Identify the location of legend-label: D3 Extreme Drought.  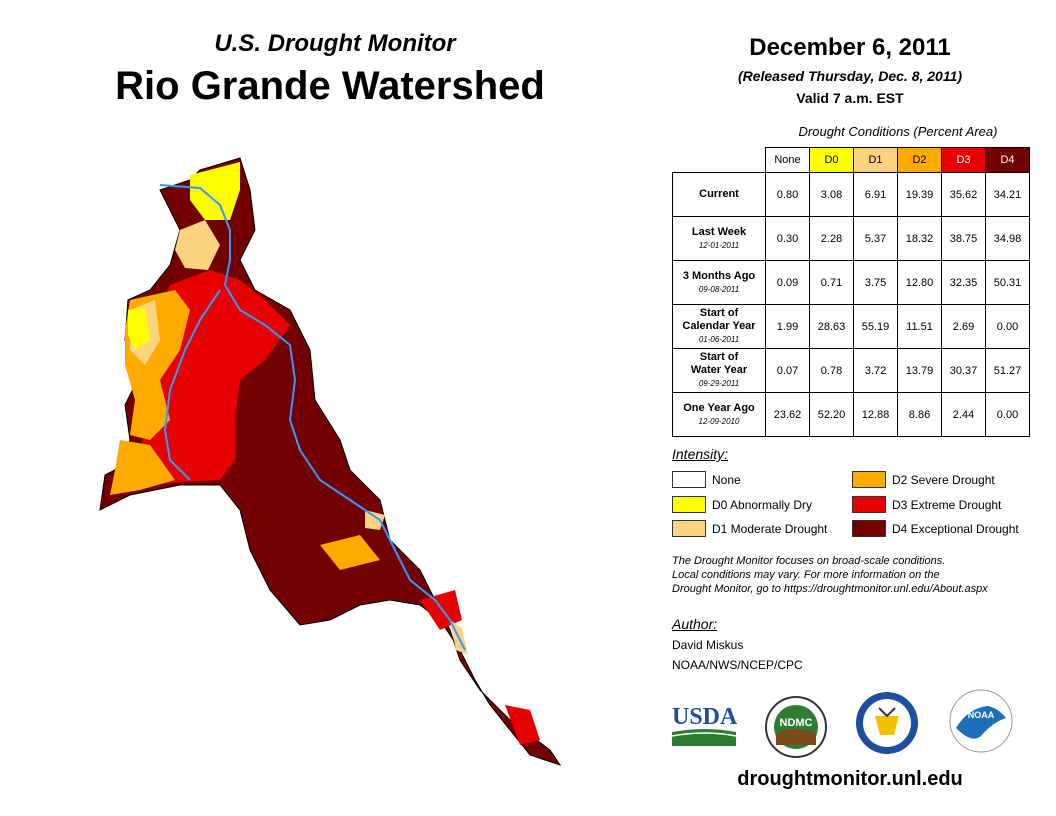
(947, 504).